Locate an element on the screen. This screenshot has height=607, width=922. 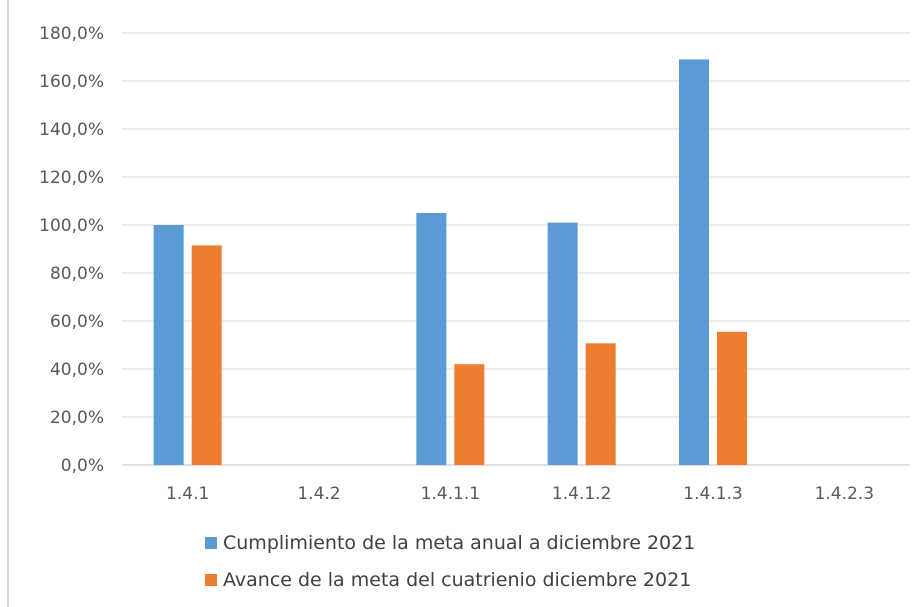
y-tick-label: 40,0% is located at coordinates (77, 370).